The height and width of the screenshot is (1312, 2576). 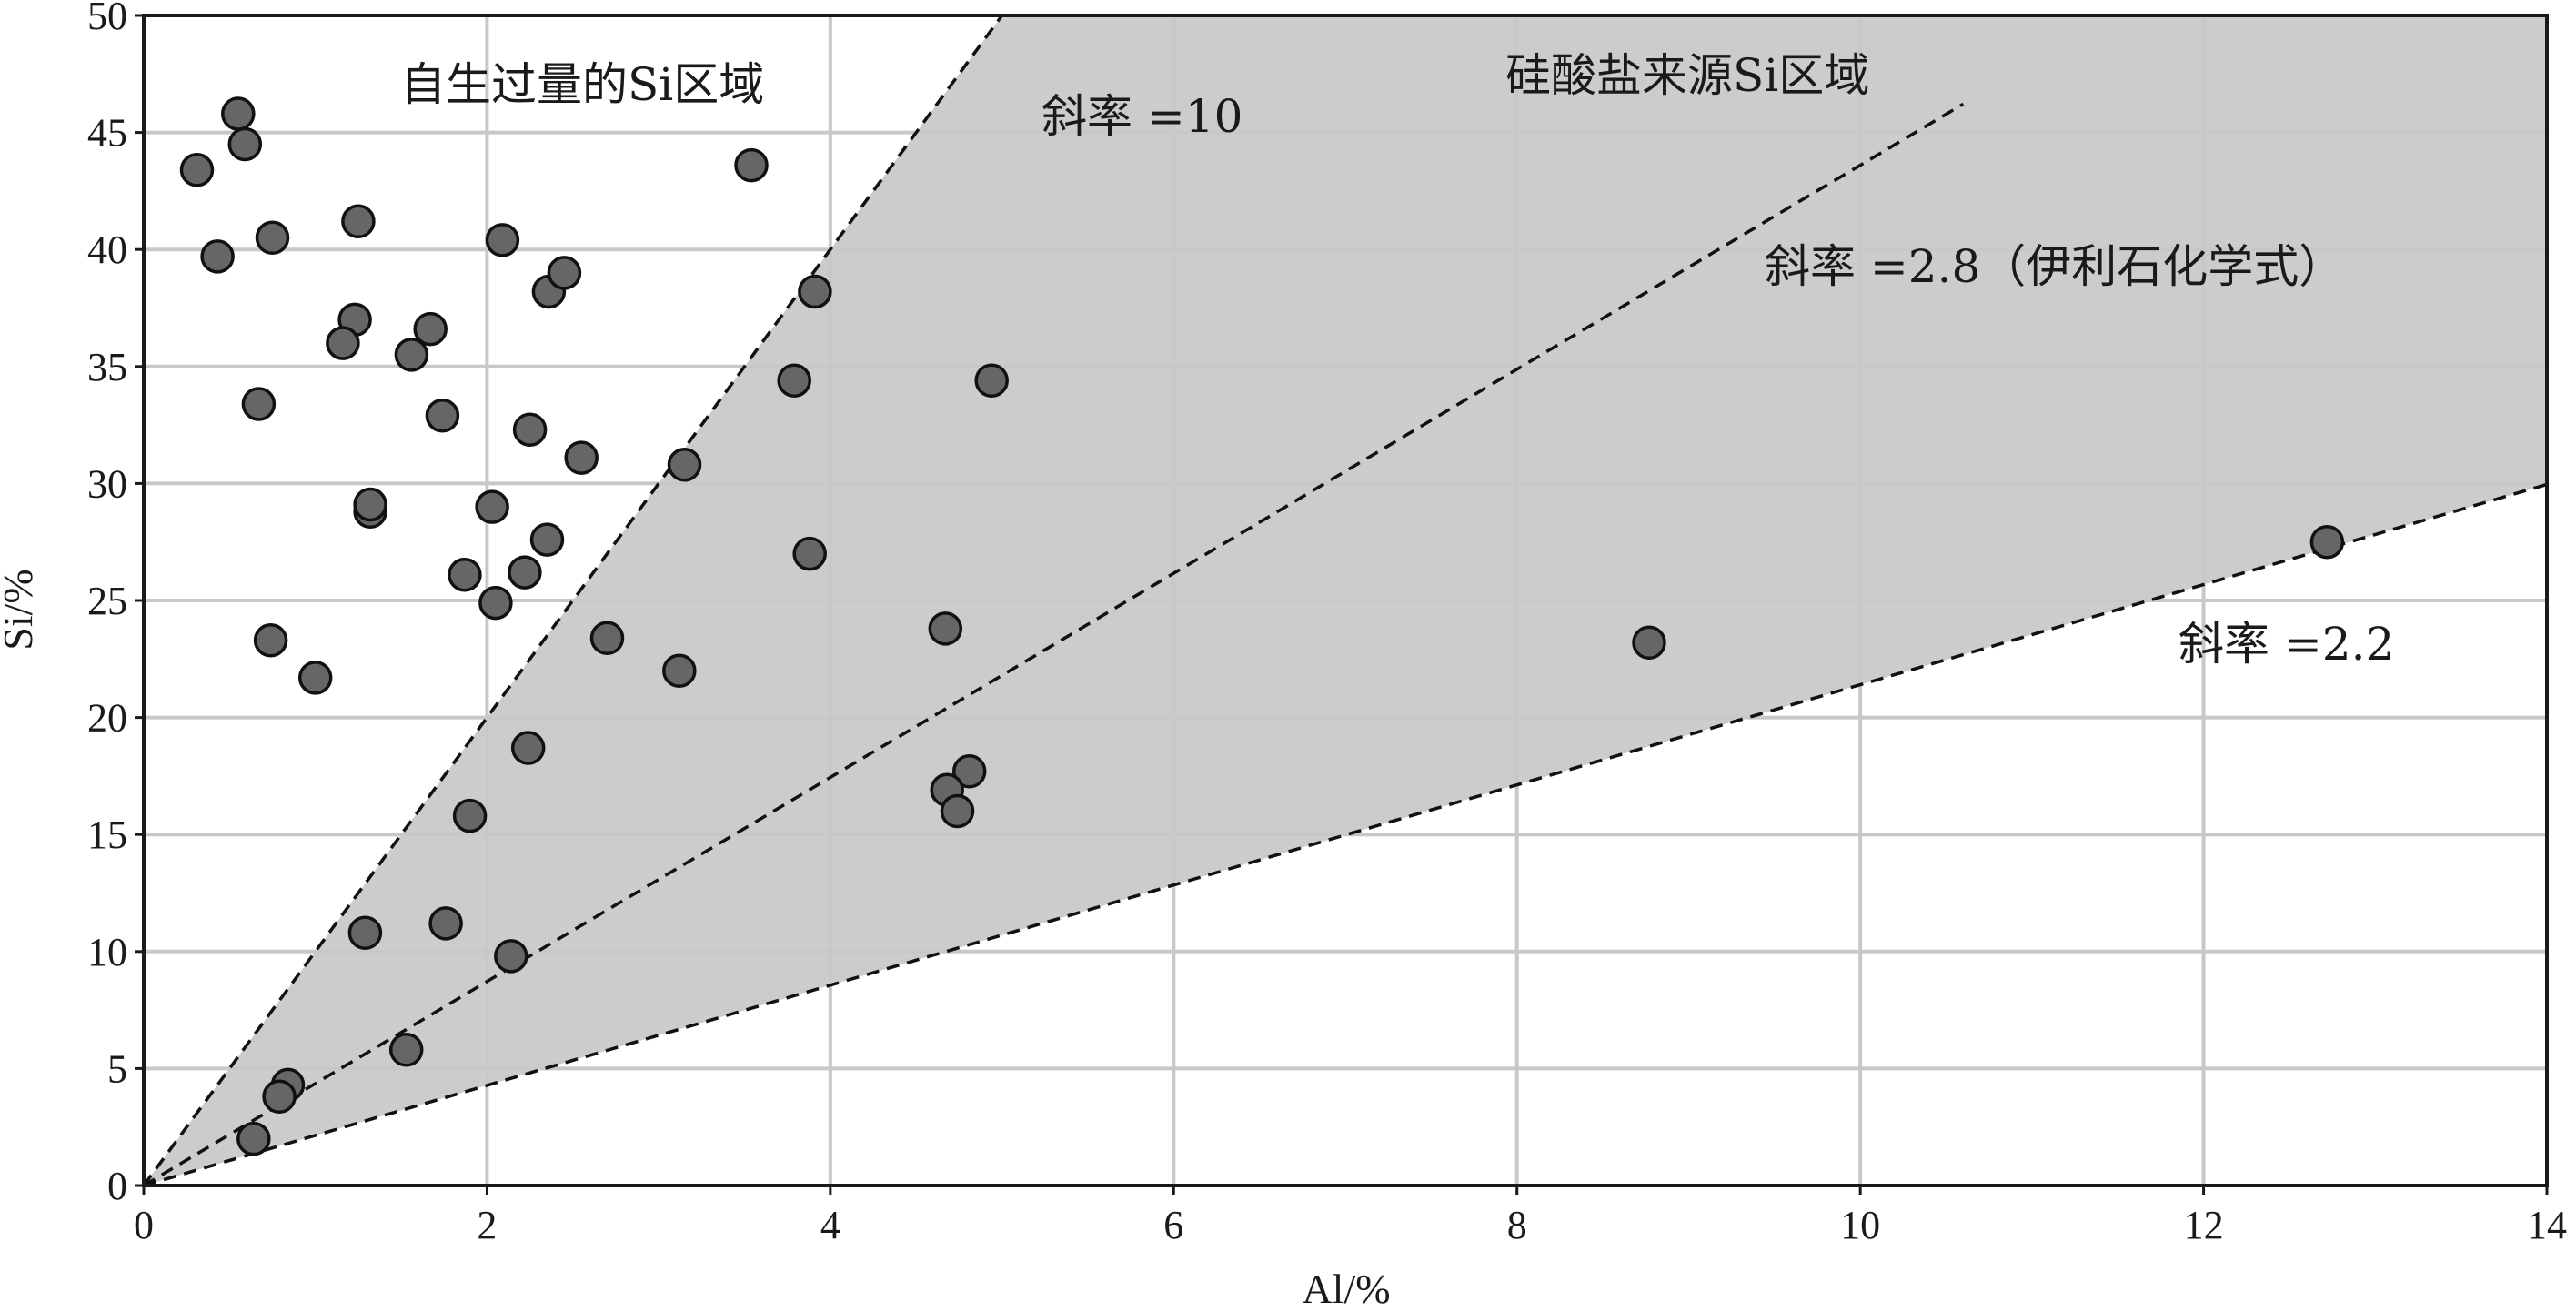 I want to click on x-tick-label: 4, so click(x=830, y=1225).